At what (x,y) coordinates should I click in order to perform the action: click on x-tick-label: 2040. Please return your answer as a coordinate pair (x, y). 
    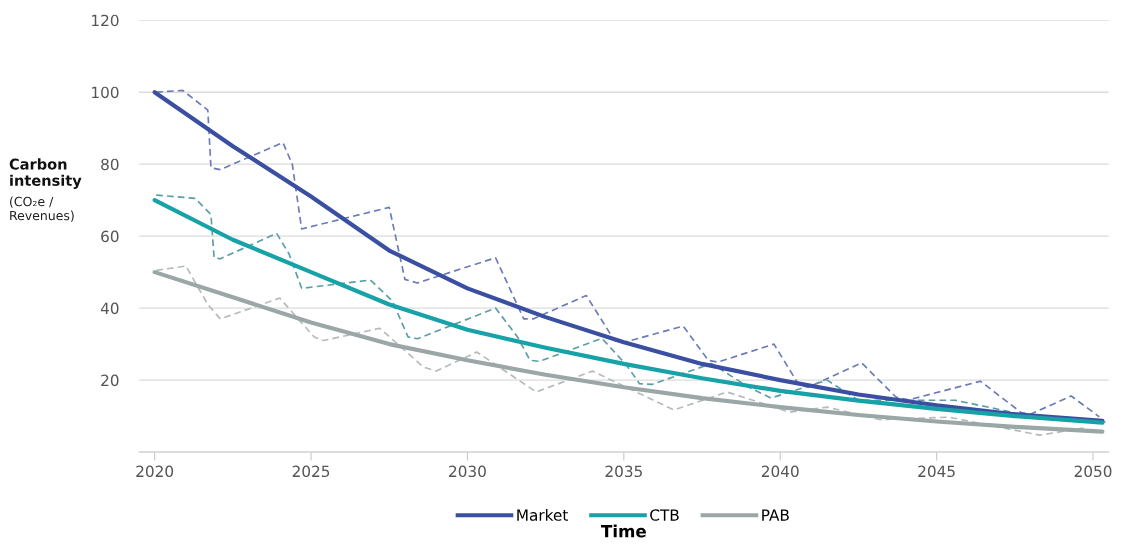
    Looking at the image, I should click on (780, 471).